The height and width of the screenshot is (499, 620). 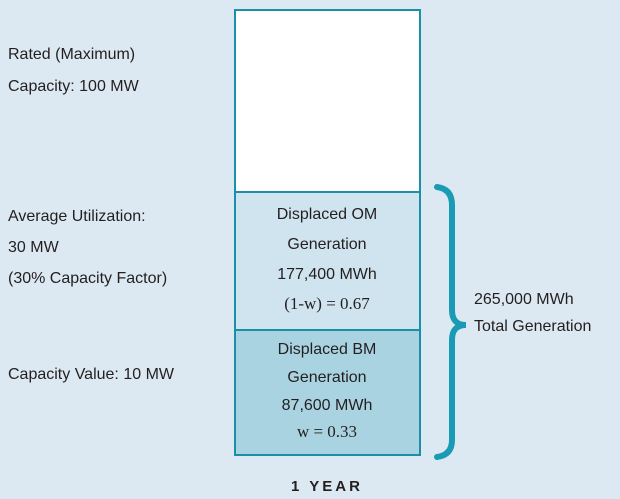 What do you see at coordinates (91, 374) in the screenshot?
I see `label: Capacity Value: 10 MW` at bounding box center [91, 374].